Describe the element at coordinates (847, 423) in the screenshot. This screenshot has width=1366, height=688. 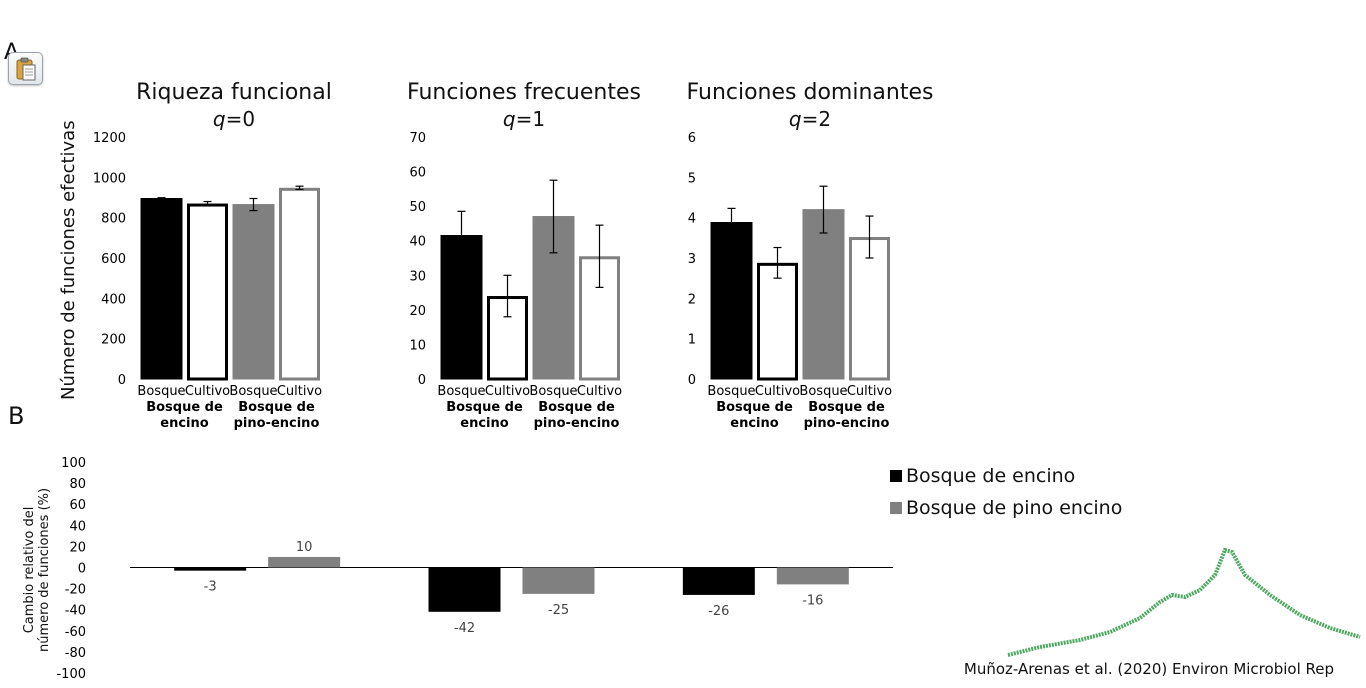
I see `chart3-group-label-line2: pino-encino` at that location.